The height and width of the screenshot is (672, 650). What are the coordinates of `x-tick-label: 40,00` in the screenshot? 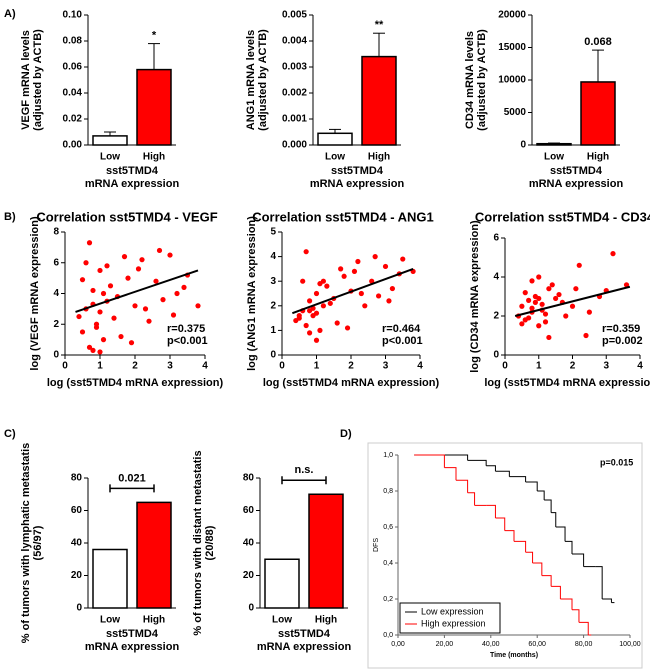 It's located at (491, 644).